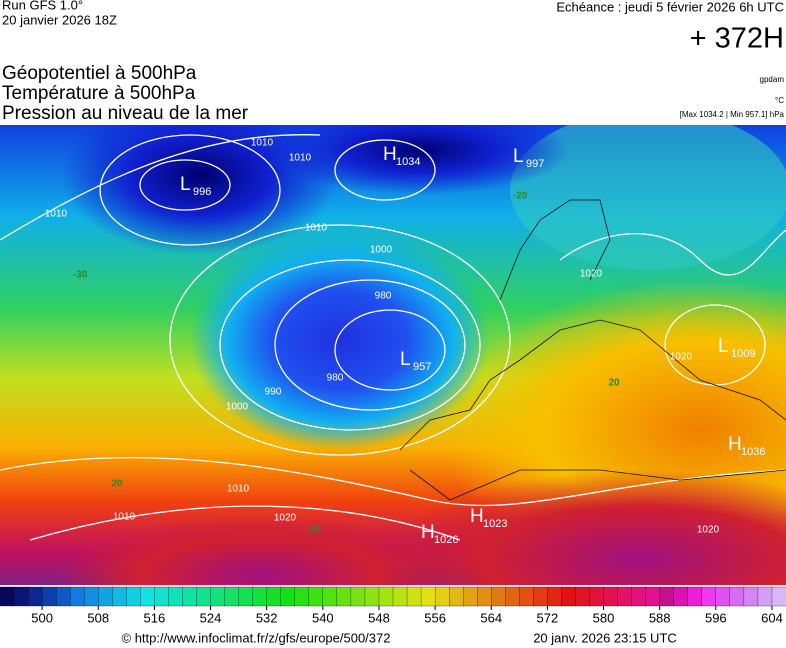 This screenshot has height=648, width=786. What do you see at coordinates (753, 452) in the screenshot?
I see `center-value: 1036` at bounding box center [753, 452].